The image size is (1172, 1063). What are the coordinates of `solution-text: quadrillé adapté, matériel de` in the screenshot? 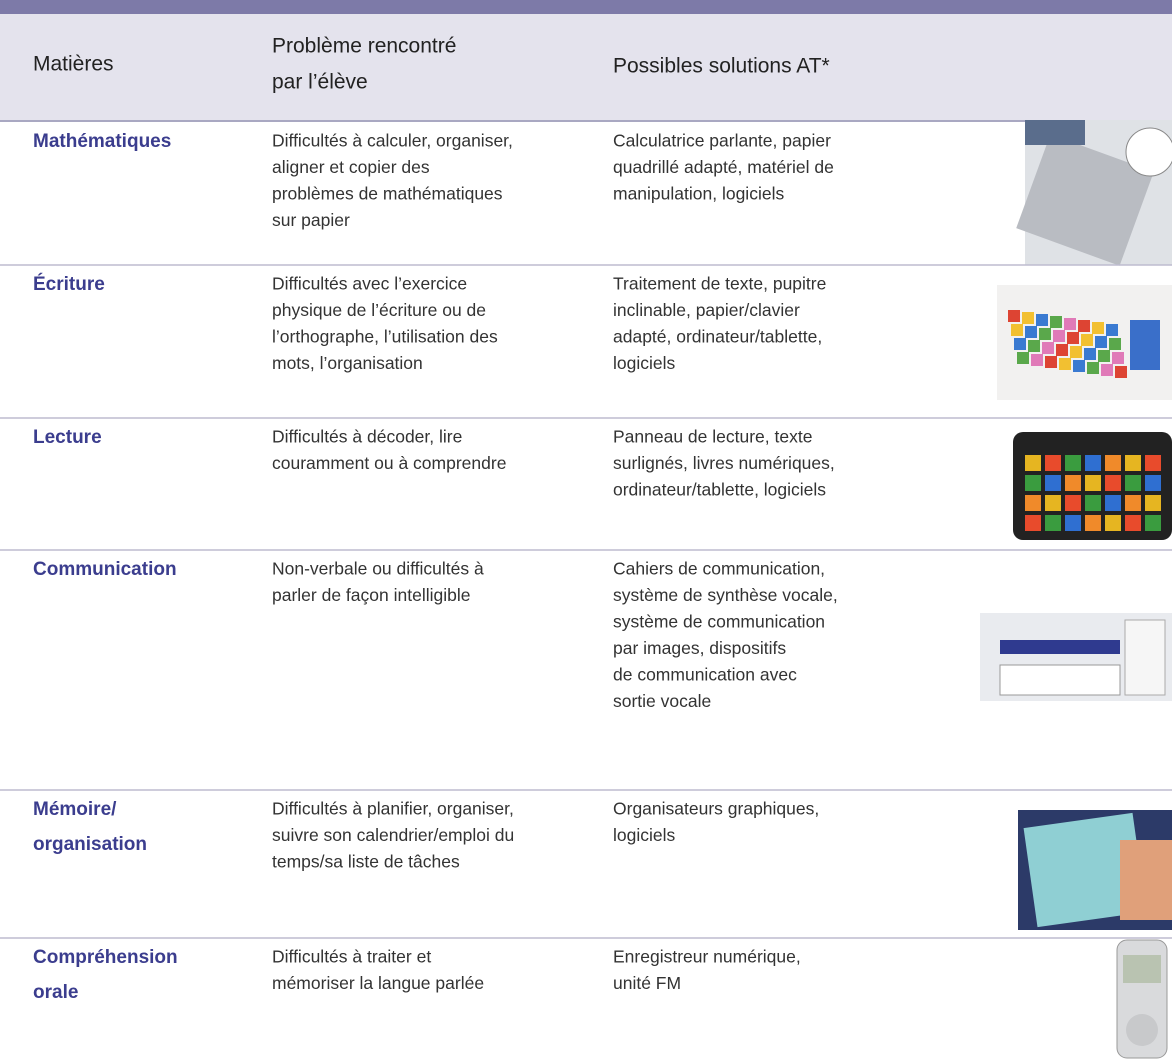 It's located at (723, 167).